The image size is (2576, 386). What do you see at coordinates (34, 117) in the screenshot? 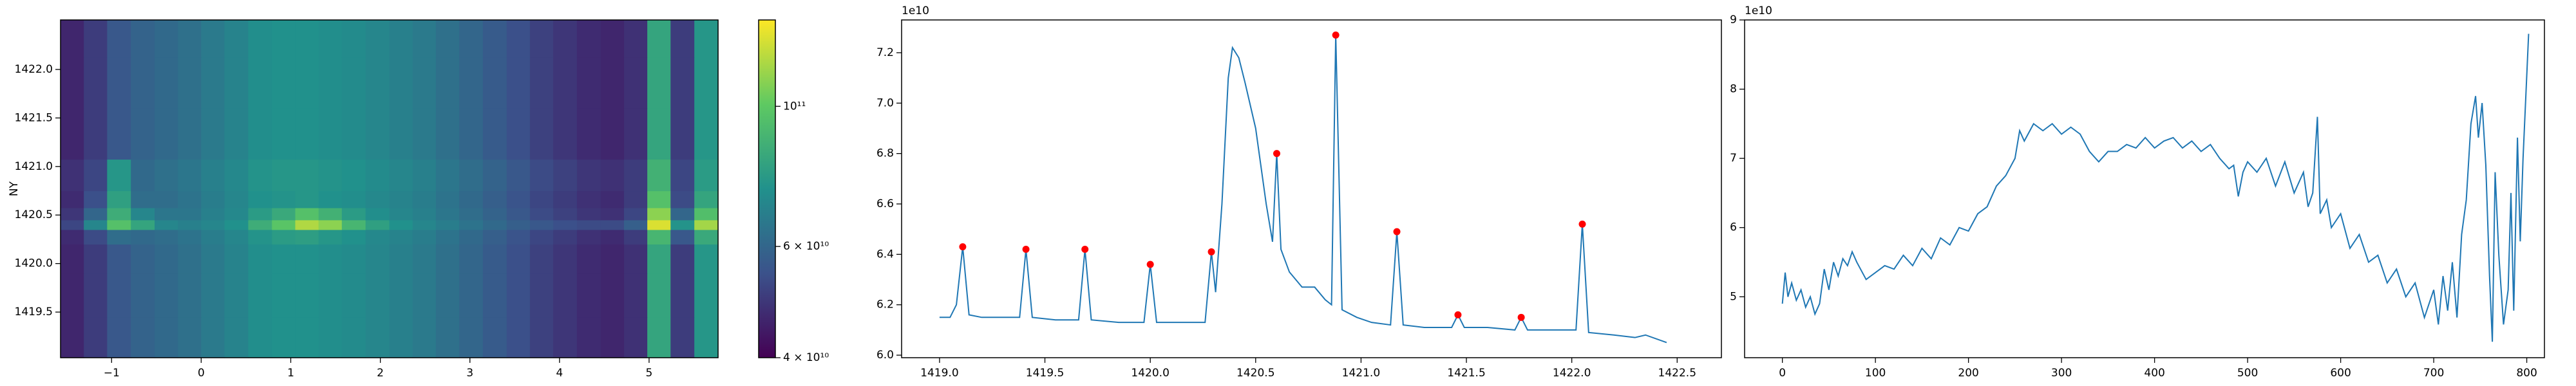
I see `y-tick-label: 1421.5` at bounding box center [34, 117].